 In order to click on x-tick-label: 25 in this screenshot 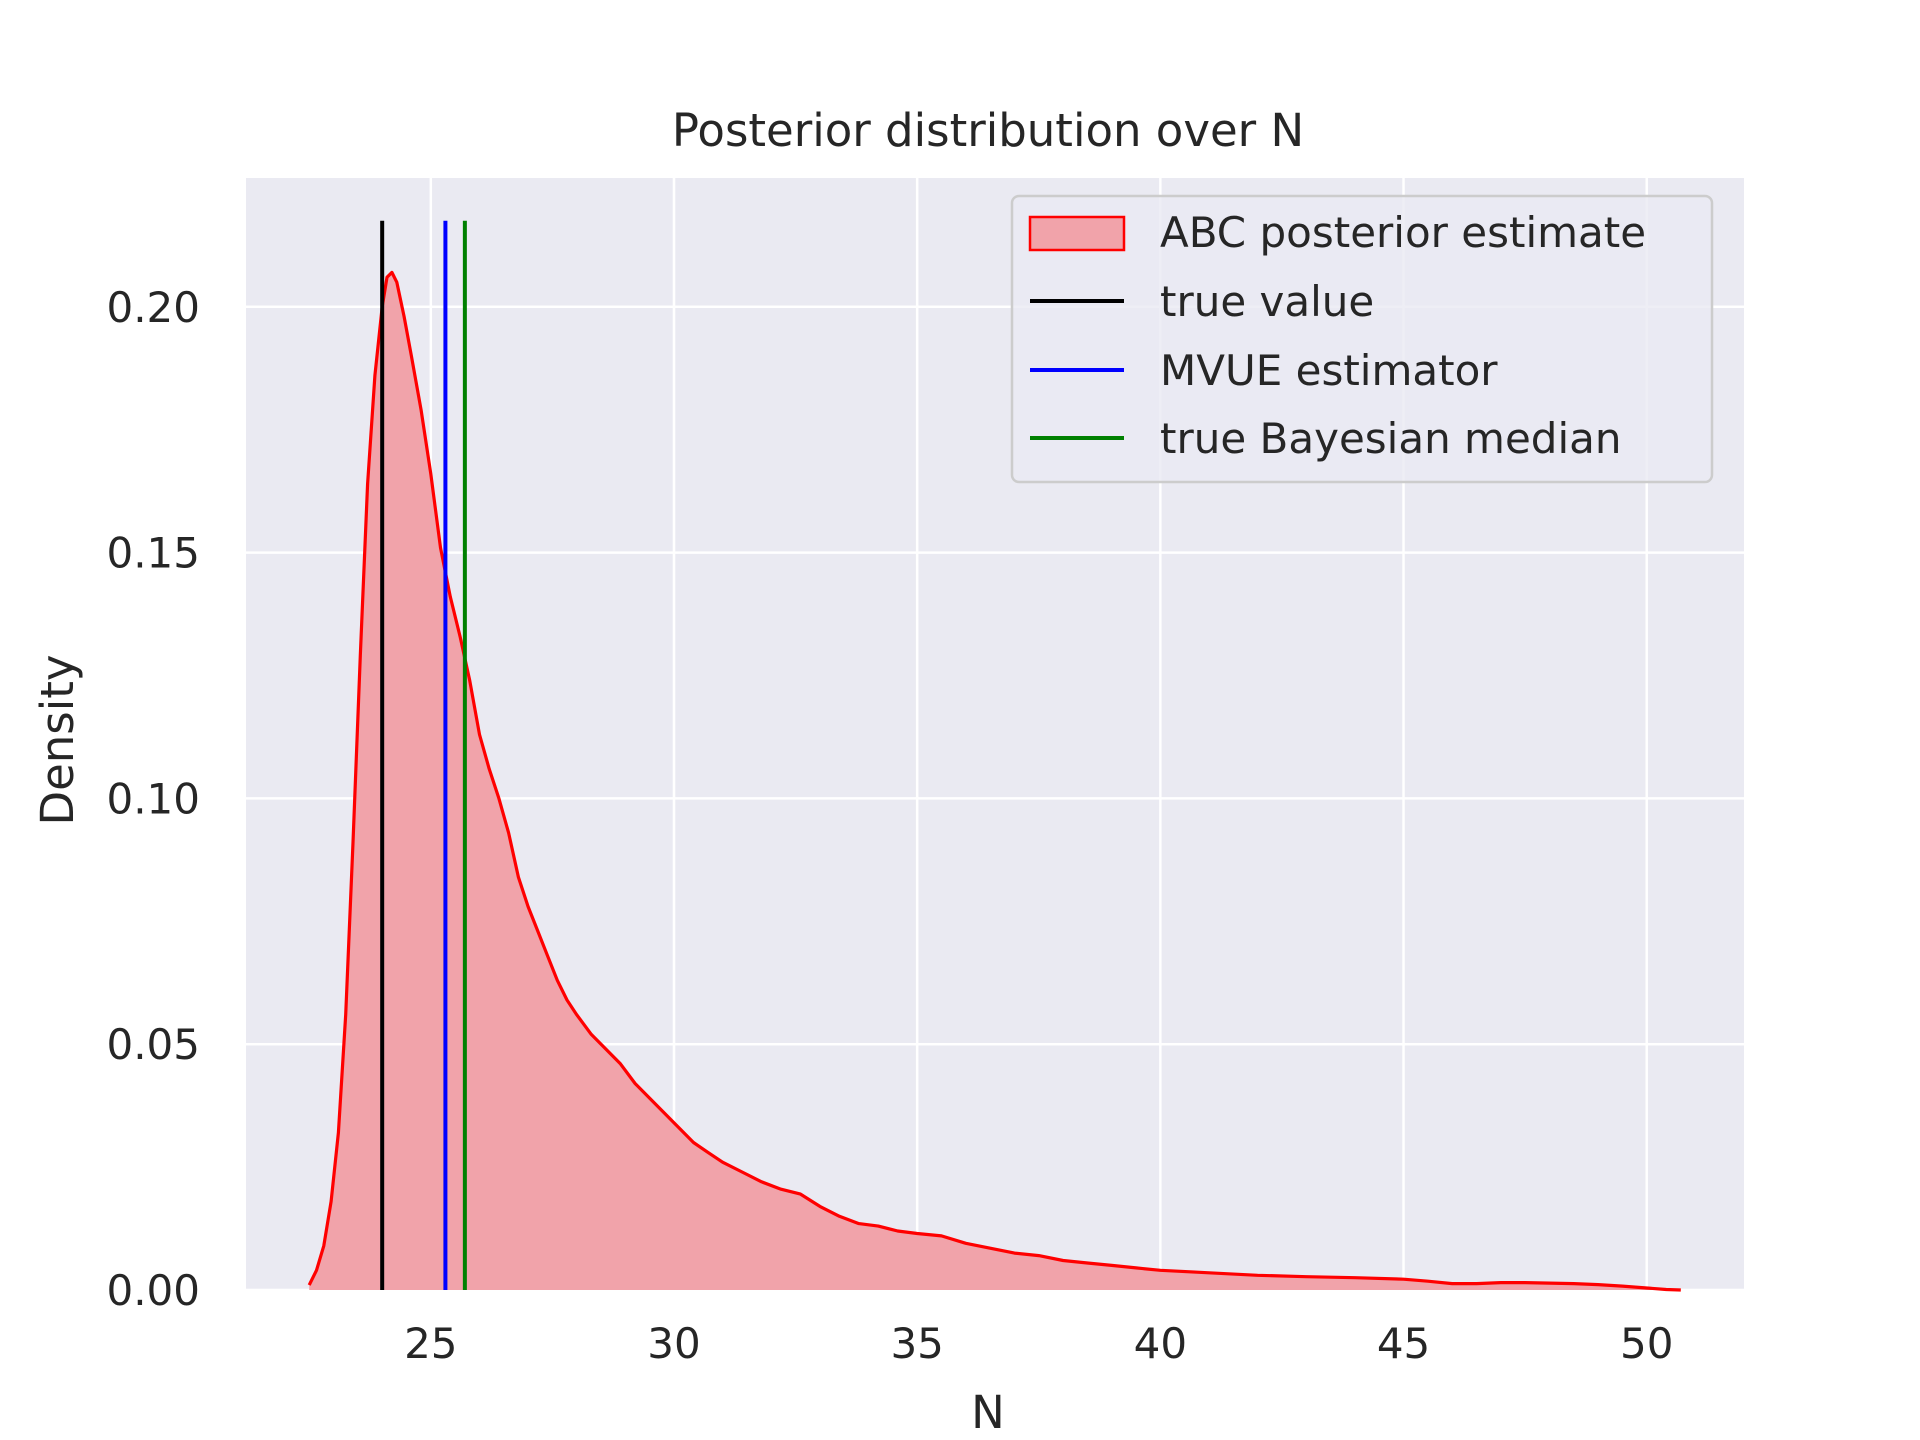, I will do `click(430, 1343)`.